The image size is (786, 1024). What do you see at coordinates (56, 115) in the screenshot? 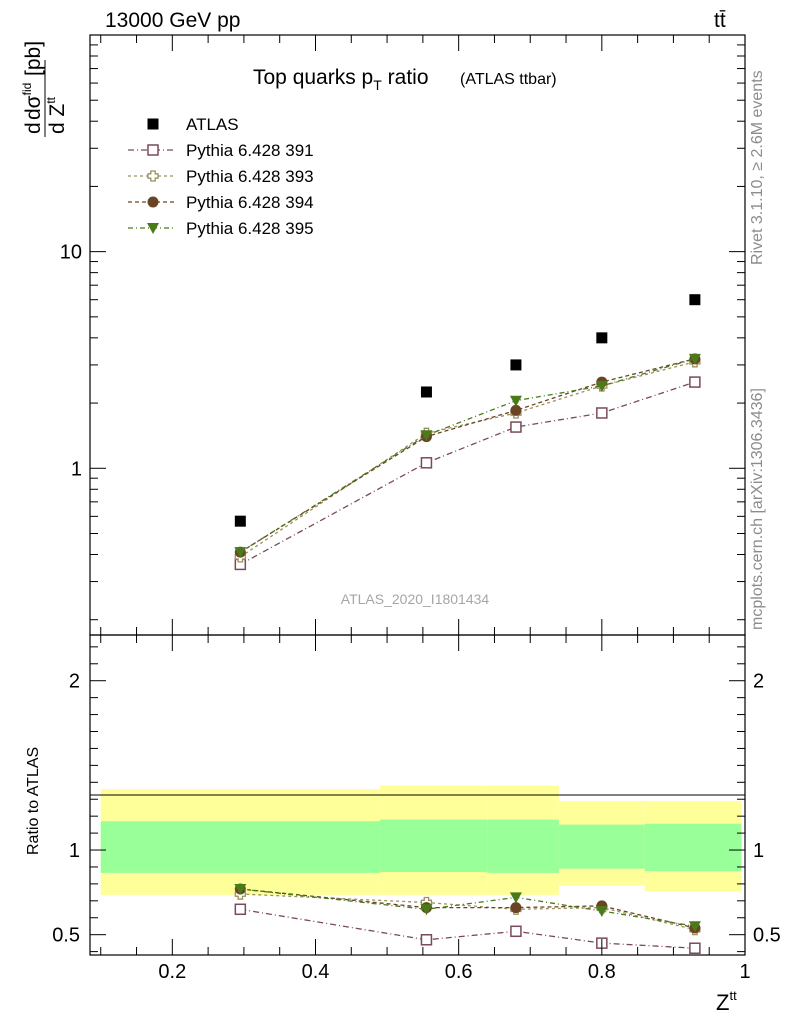
I see `ylabel-denominator: d Ztt` at bounding box center [56, 115].